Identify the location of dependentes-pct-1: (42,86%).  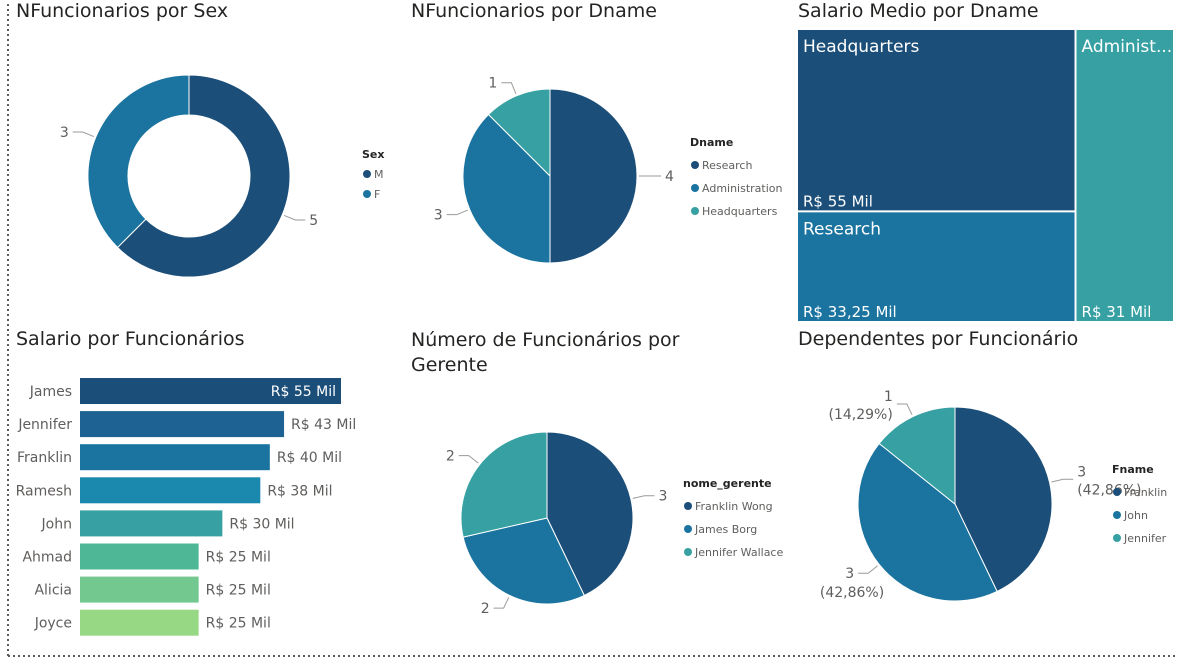
(852, 593).